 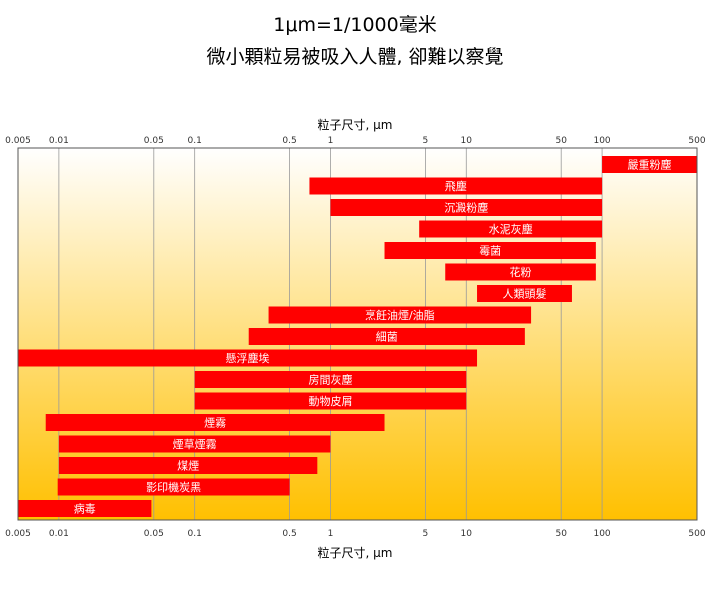 I want to click on x-tick-label-bottom: 0.01, so click(x=59, y=534).